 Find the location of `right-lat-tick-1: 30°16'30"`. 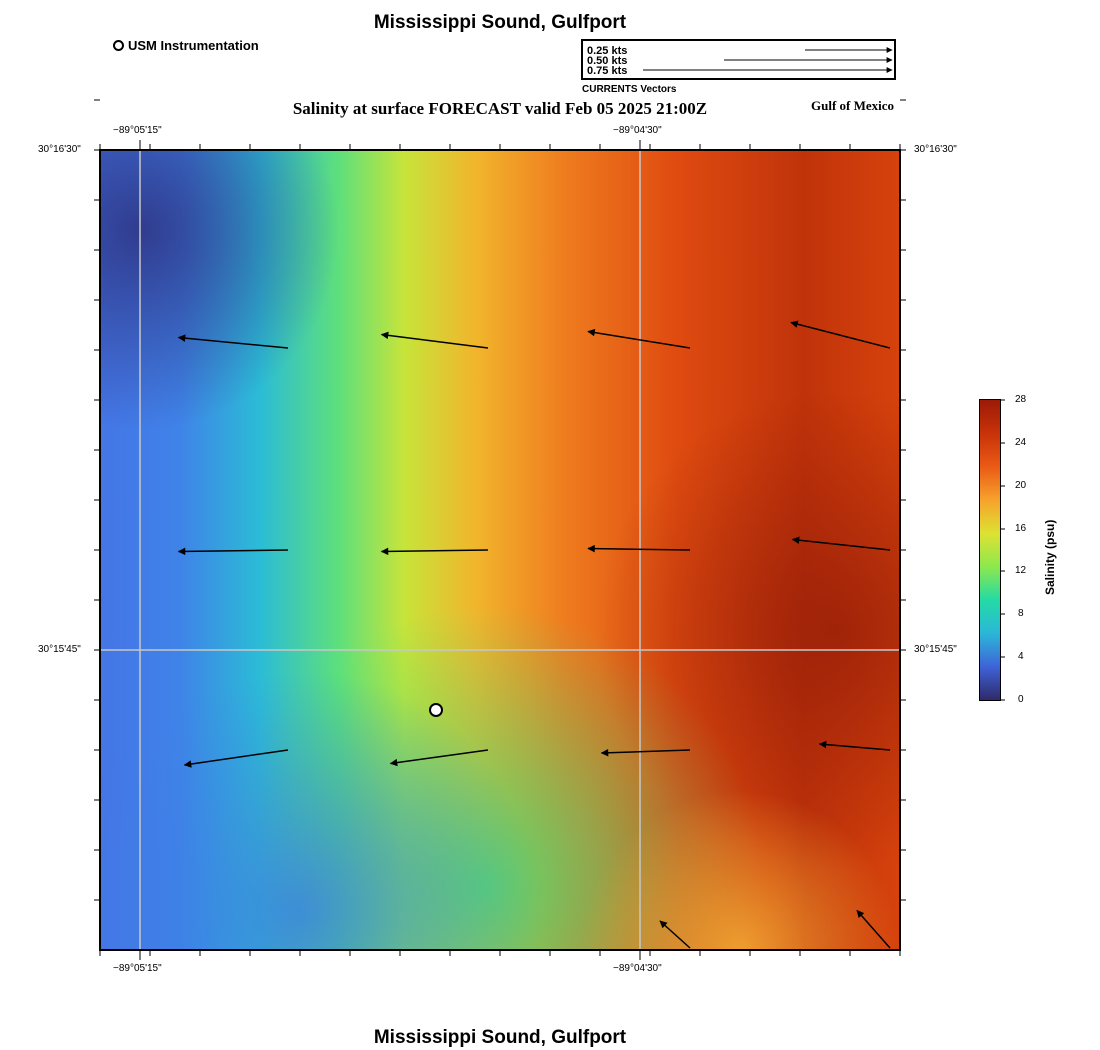

right-lat-tick-1: 30°16'30" is located at coordinates (935, 149).